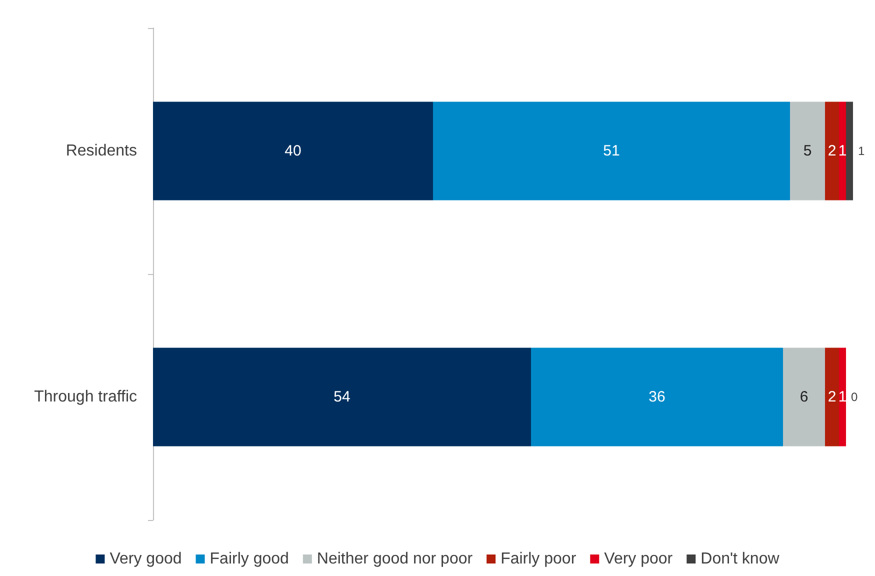 The height and width of the screenshot is (576, 875). Describe the element at coordinates (395, 559) in the screenshot. I see `legend-label: Neither good nor poor` at that location.